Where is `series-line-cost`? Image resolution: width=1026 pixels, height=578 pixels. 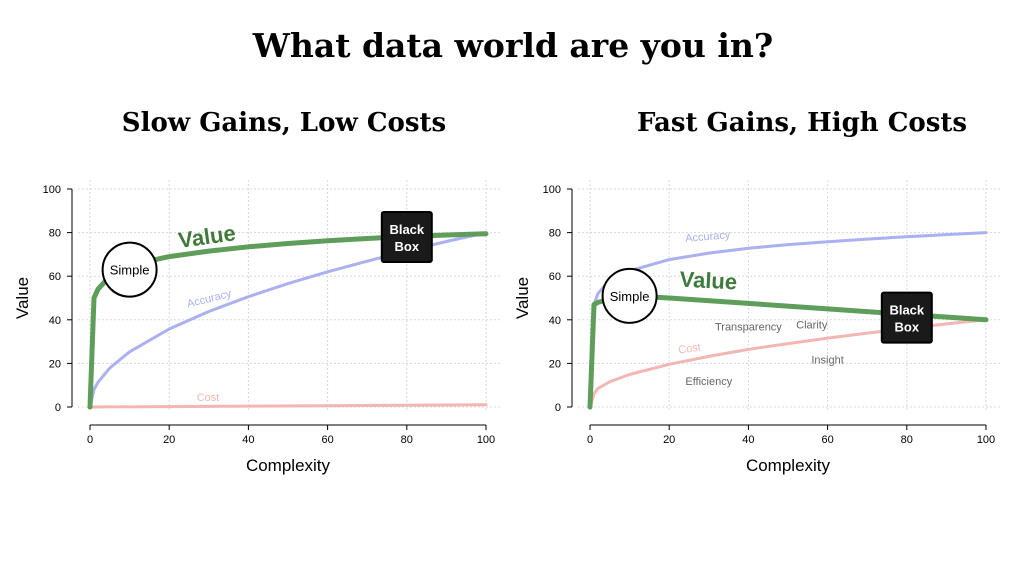 series-line-cost is located at coordinates (288, 406).